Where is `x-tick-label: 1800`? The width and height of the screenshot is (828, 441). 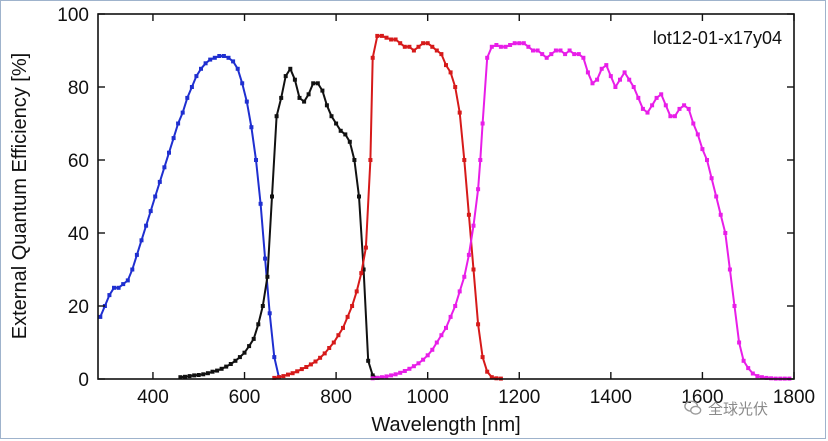 x-tick-label: 1800 is located at coordinates (794, 397).